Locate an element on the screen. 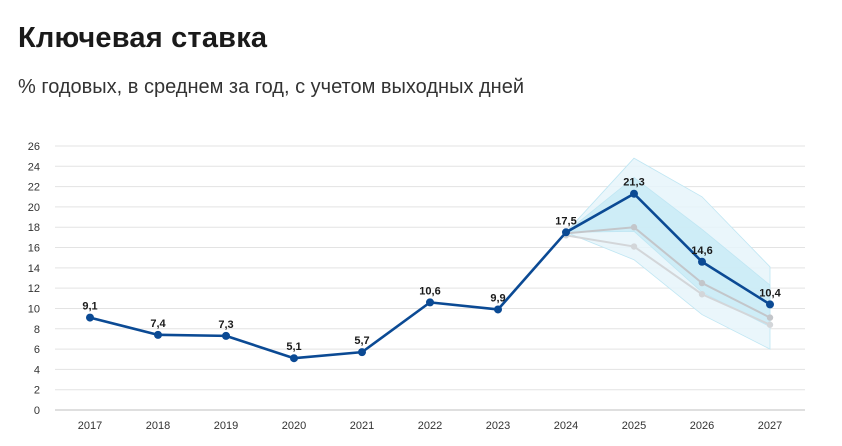 The image size is (842, 446). y-tick-label: 6 is located at coordinates (37, 350).